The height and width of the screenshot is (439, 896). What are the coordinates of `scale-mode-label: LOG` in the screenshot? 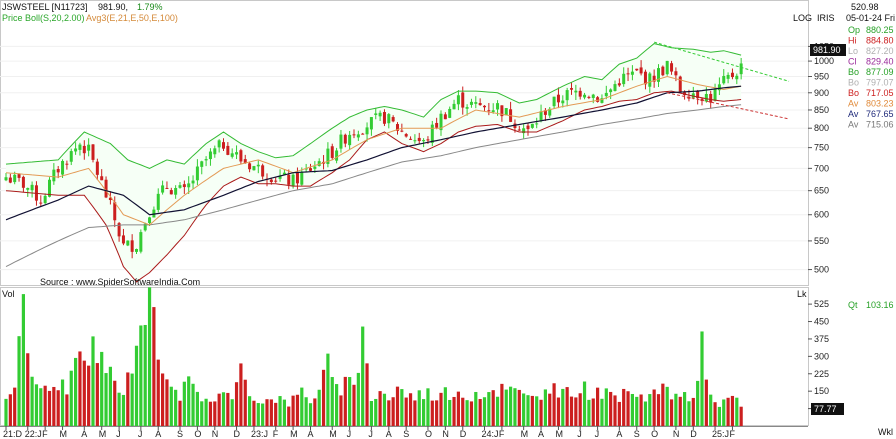 It's located at (802, 18).